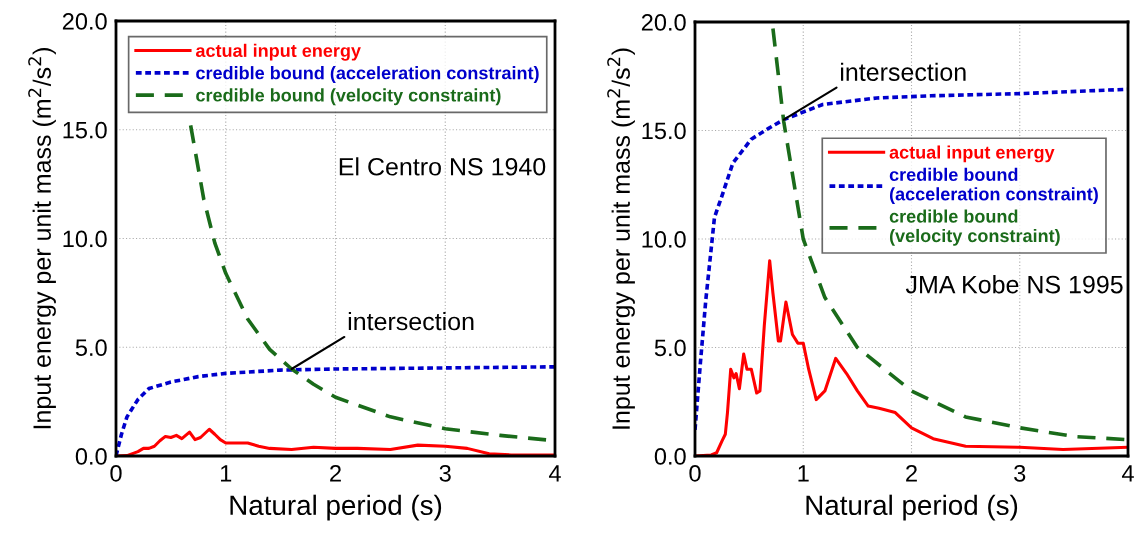  I want to click on annotation: El Centro NS 1940, so click(442, 166).